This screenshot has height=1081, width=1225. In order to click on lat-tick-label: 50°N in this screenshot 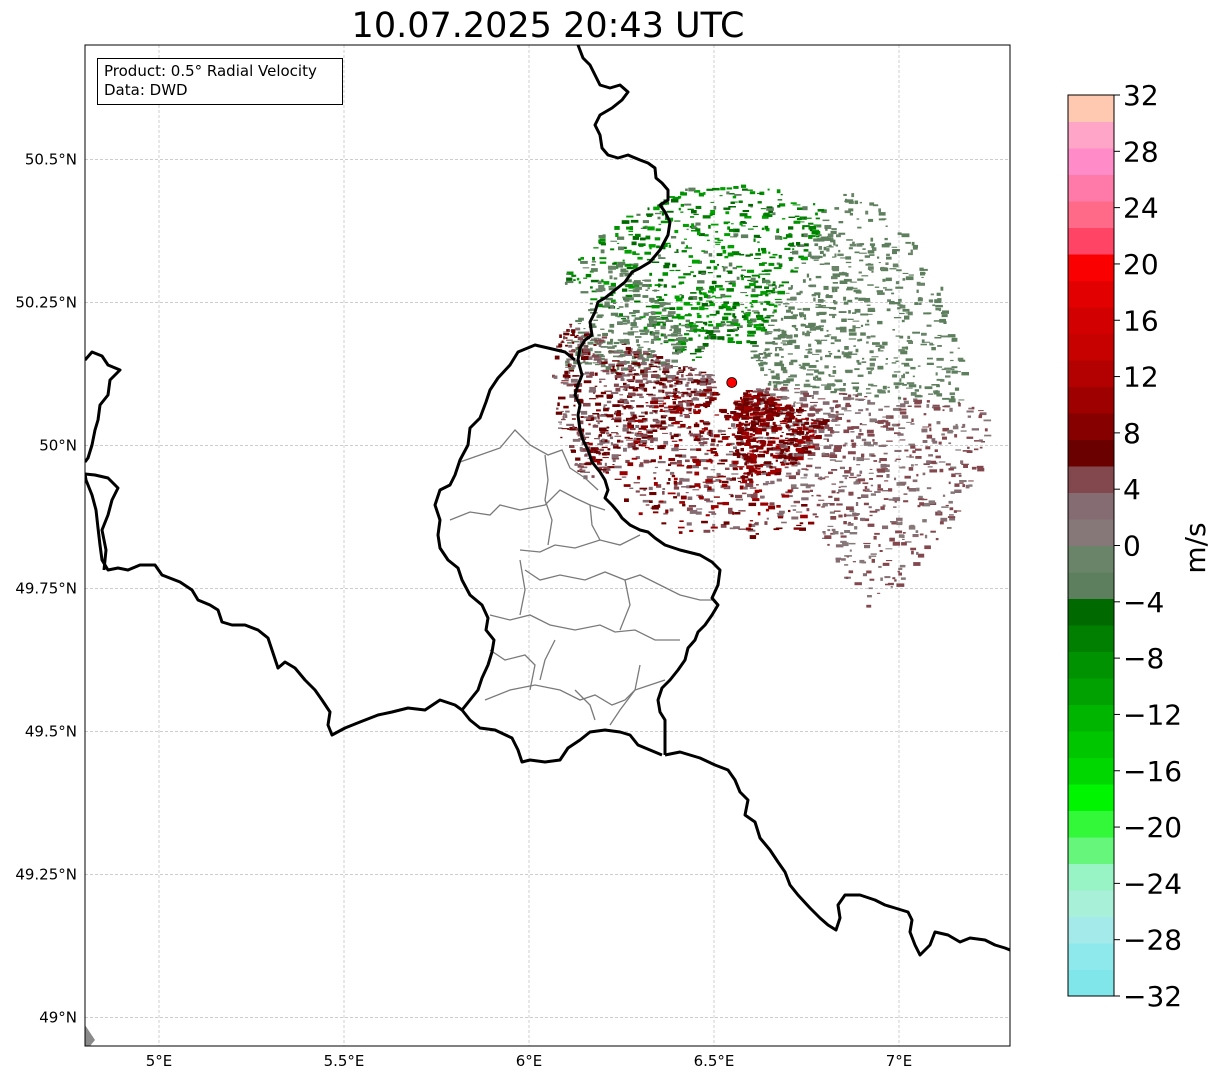, I will do `click(58, 445)`.